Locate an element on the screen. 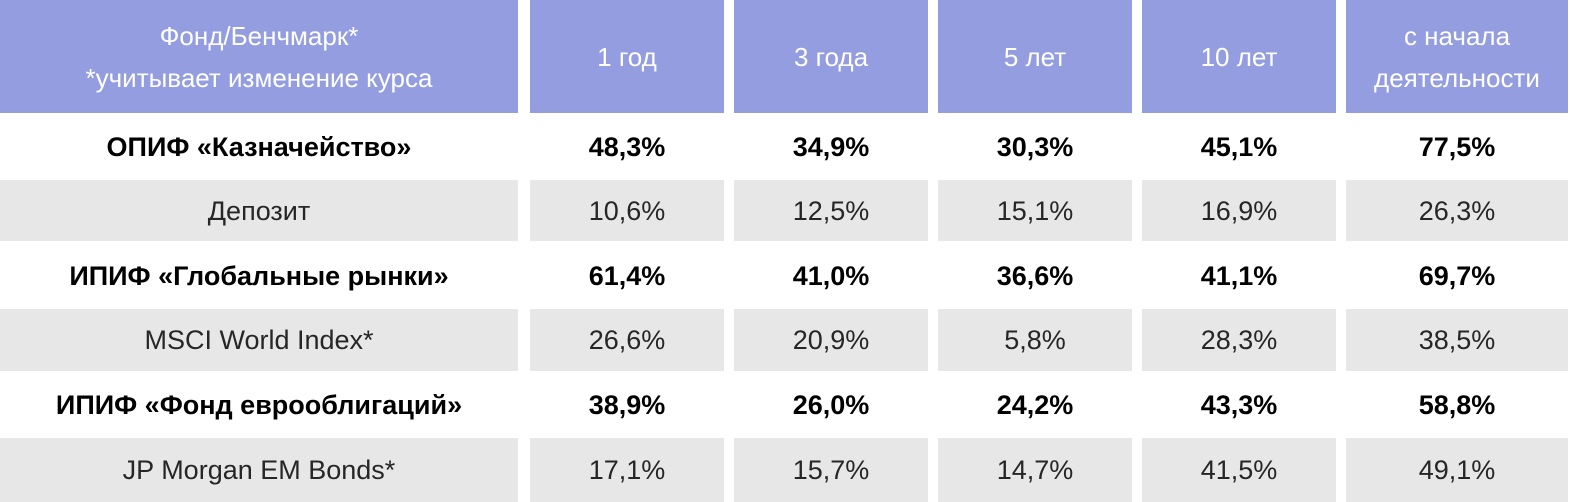  value-cell: 41,5% is located at coordinates (1239, 470).